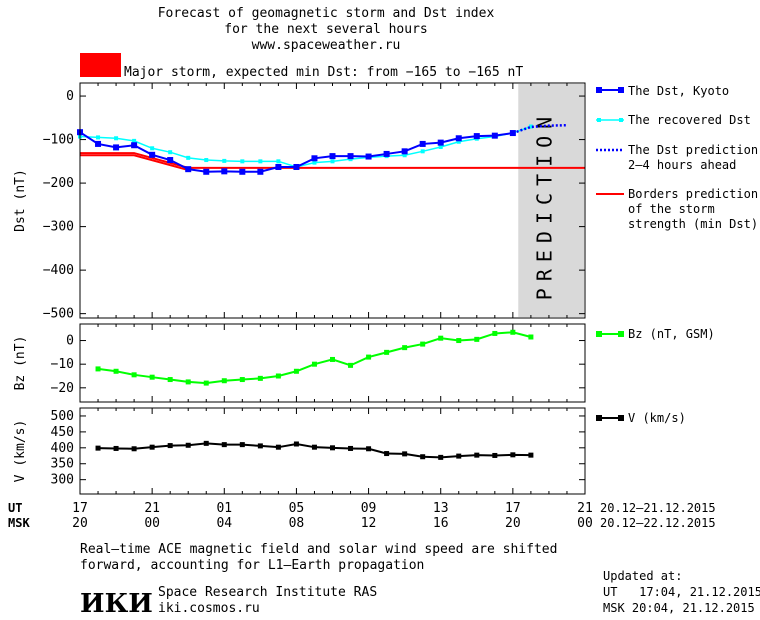 Image resolution: width=760 pixels, height=620 pixels. What do you see at coordinates (62, 464) in the screenshot?
I see `v-ytick-label: 350` at bounding box center [62, 464].